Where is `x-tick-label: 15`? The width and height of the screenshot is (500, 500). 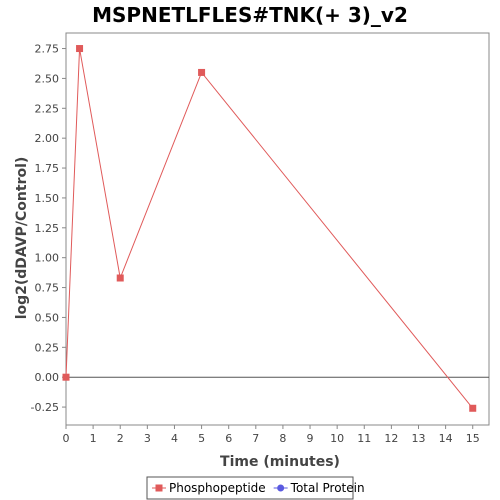 x-tick-label: 15 is located at coordinates (473, 438).